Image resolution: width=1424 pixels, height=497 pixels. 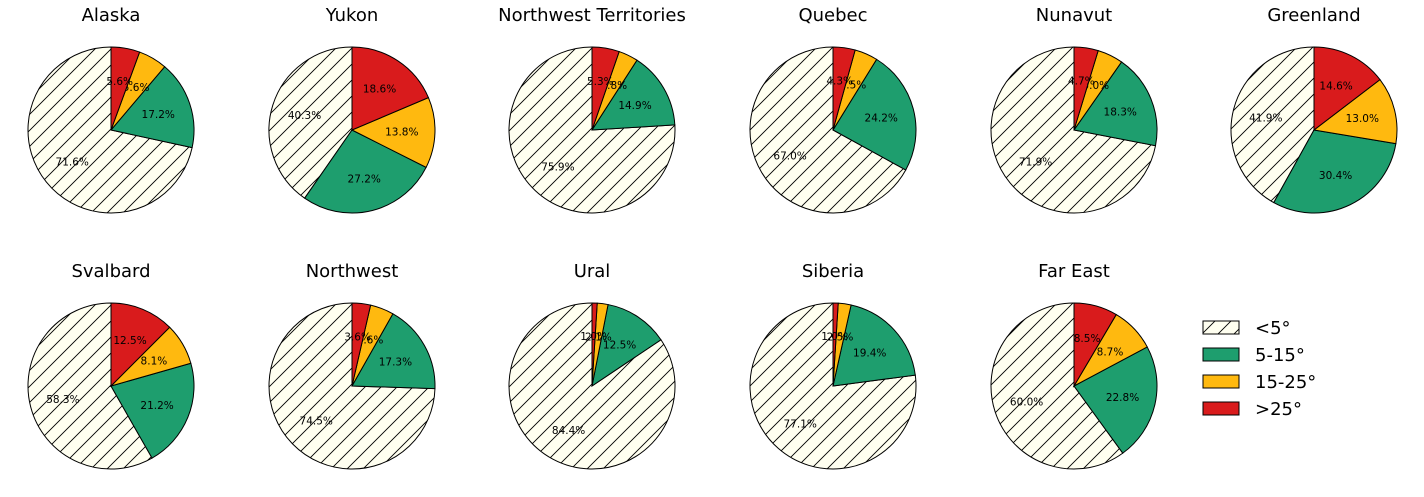 I want to click on slice-label: 30.4%, so click(x=1335, y=176).